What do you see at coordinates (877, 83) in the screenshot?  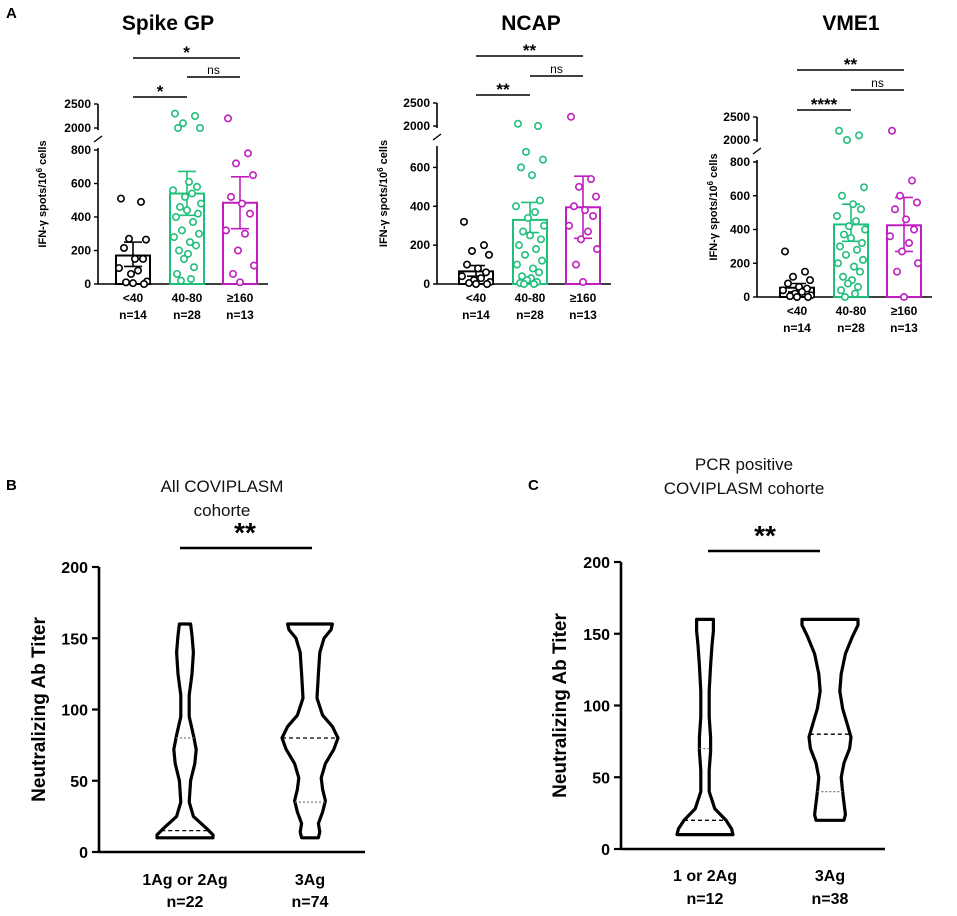 I see `significance-label: ns` at bounding box center [877, 83].